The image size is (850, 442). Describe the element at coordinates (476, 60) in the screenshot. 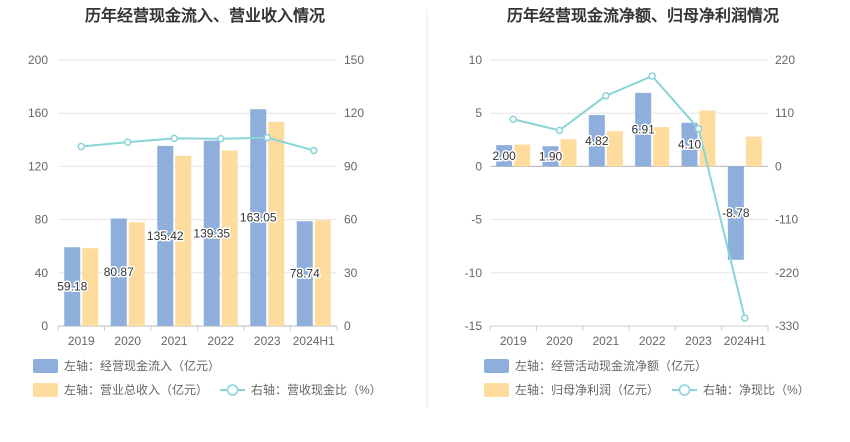

I see `left-axis-tick: 10` at that location.